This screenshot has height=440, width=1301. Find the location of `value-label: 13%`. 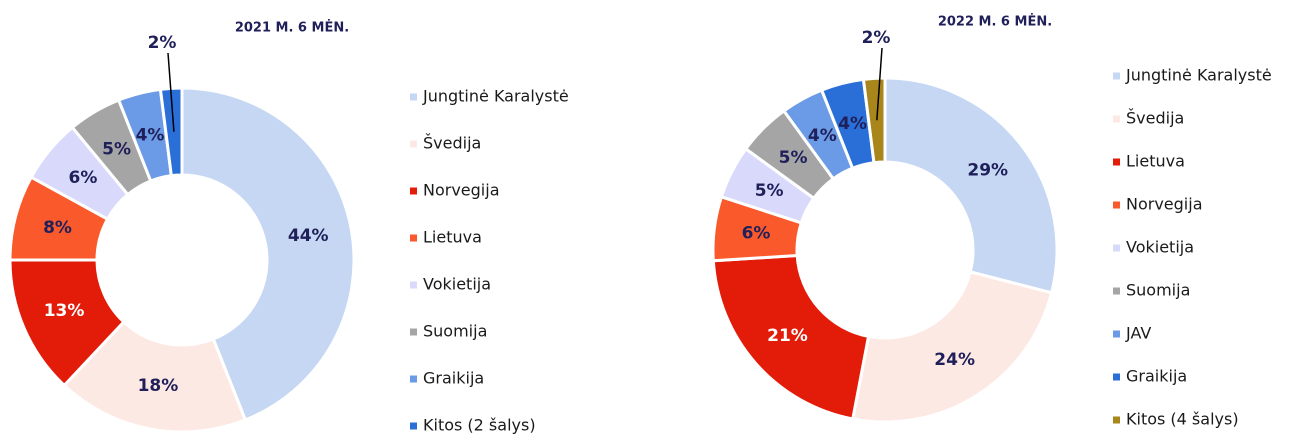

value-label: 13% is located at coordinates (64, 311).